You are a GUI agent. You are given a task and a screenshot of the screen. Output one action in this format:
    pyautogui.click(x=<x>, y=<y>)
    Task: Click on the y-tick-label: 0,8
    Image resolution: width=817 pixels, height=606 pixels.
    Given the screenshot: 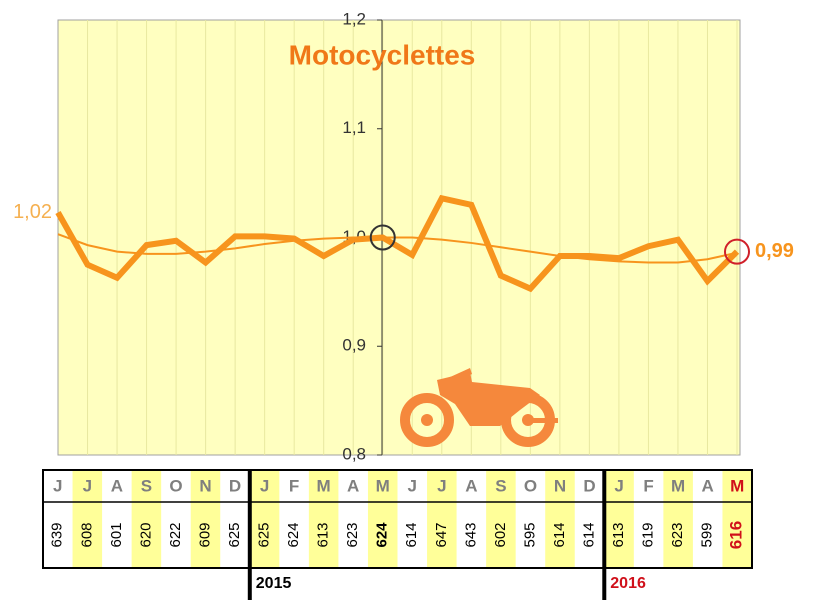 What is the action you would take?
    pyautogui.click(x=354, y=453)
    